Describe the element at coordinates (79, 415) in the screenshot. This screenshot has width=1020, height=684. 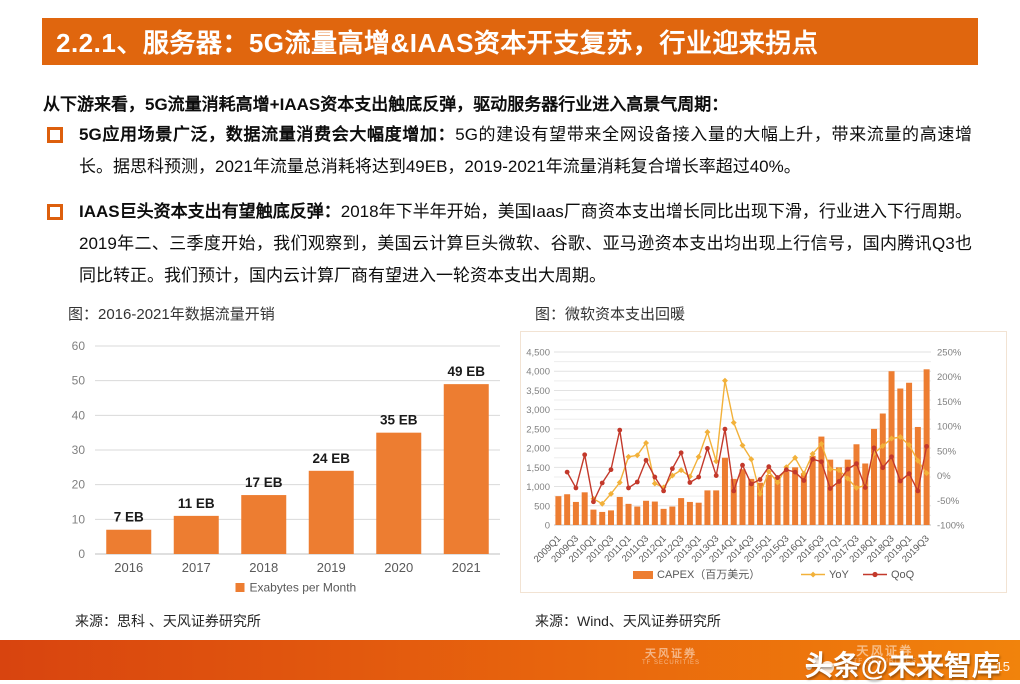
I see `svg-text: 40` at that location.